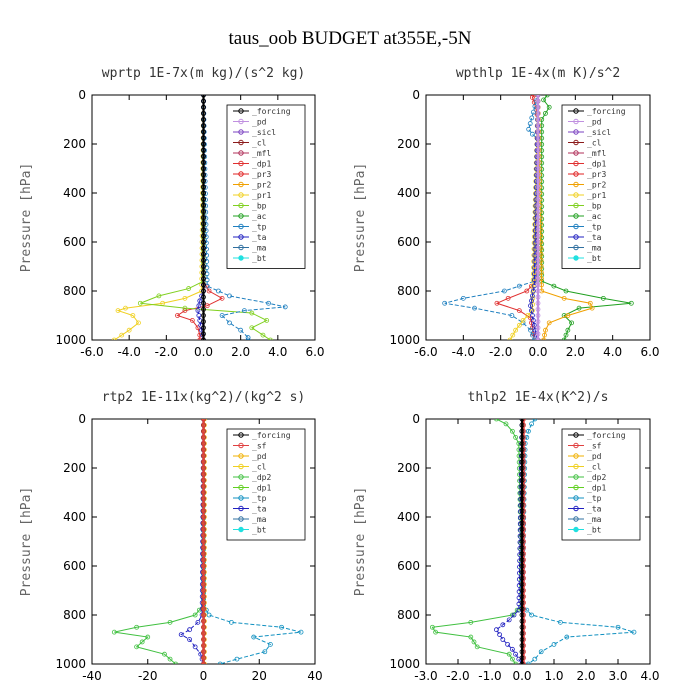 This screenshot has width=700, height=700. What do you see at coordinates (416, 95) in the screenshot?
I see `y-tick-label: 0` at bounding box center [416, 95].